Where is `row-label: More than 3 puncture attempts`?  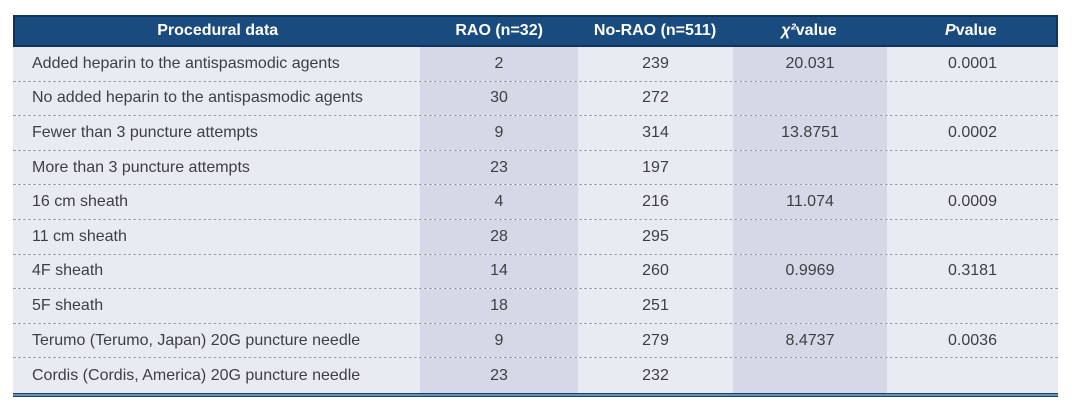 row-label: More than 3 puncture attempts is located at coordinates (216, 167).